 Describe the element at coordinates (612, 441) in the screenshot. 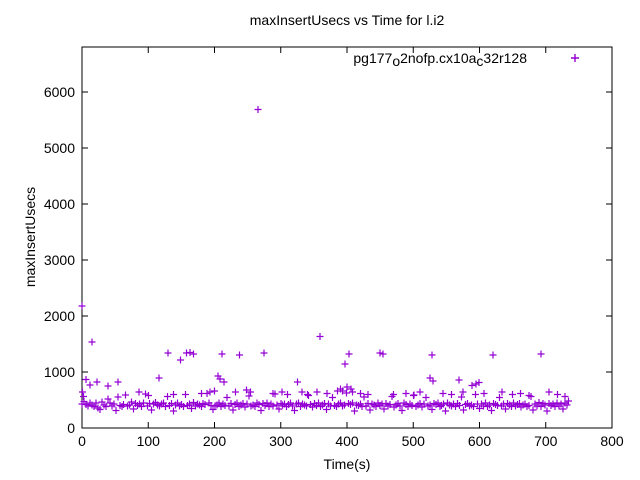

I see `x-tick-label: 800` at that location.